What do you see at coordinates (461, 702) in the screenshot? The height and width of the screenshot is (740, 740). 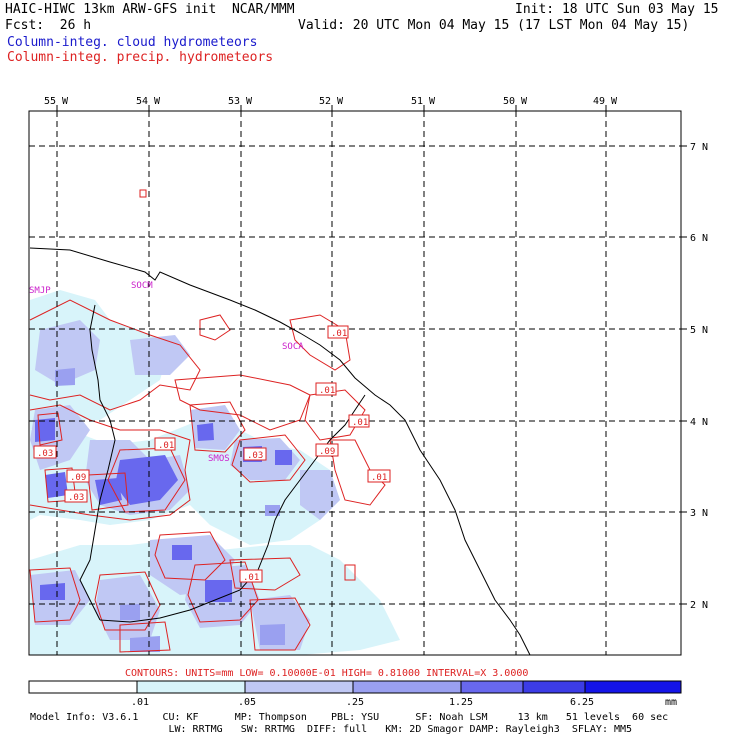 I see `colorbar-tick-label: 1.25` at bounding box center [461, 702].